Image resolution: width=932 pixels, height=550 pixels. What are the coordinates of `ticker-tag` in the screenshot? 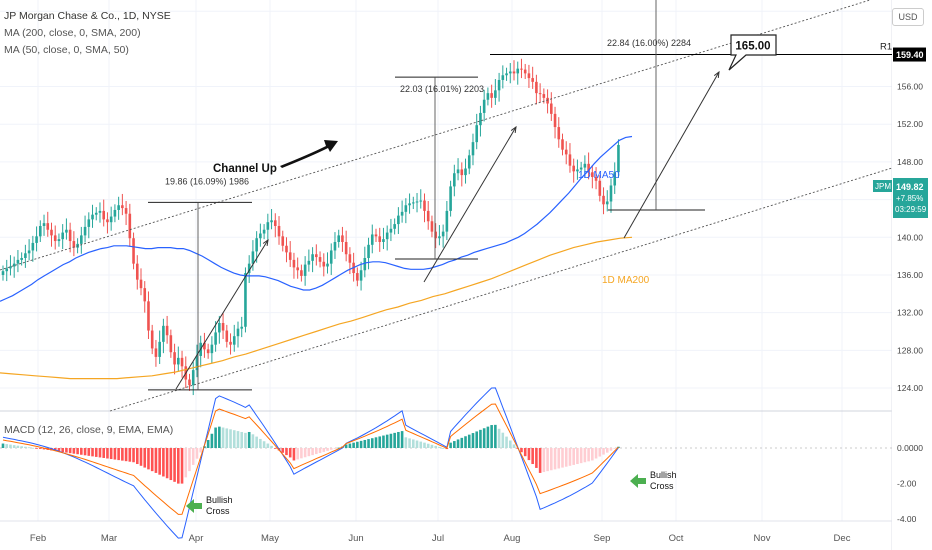 It's located at (882, 186).